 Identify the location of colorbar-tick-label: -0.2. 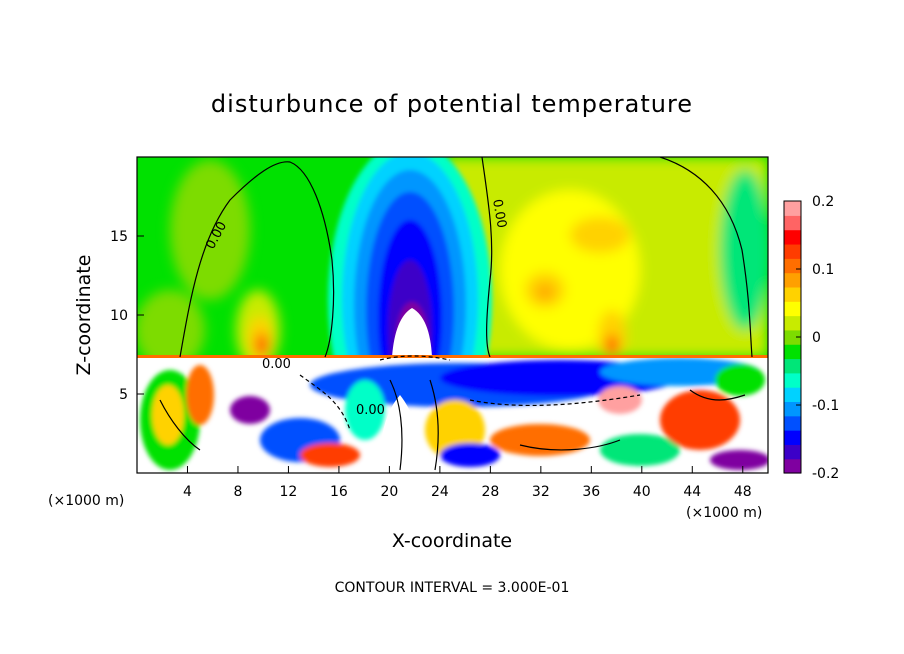
(825, 474).